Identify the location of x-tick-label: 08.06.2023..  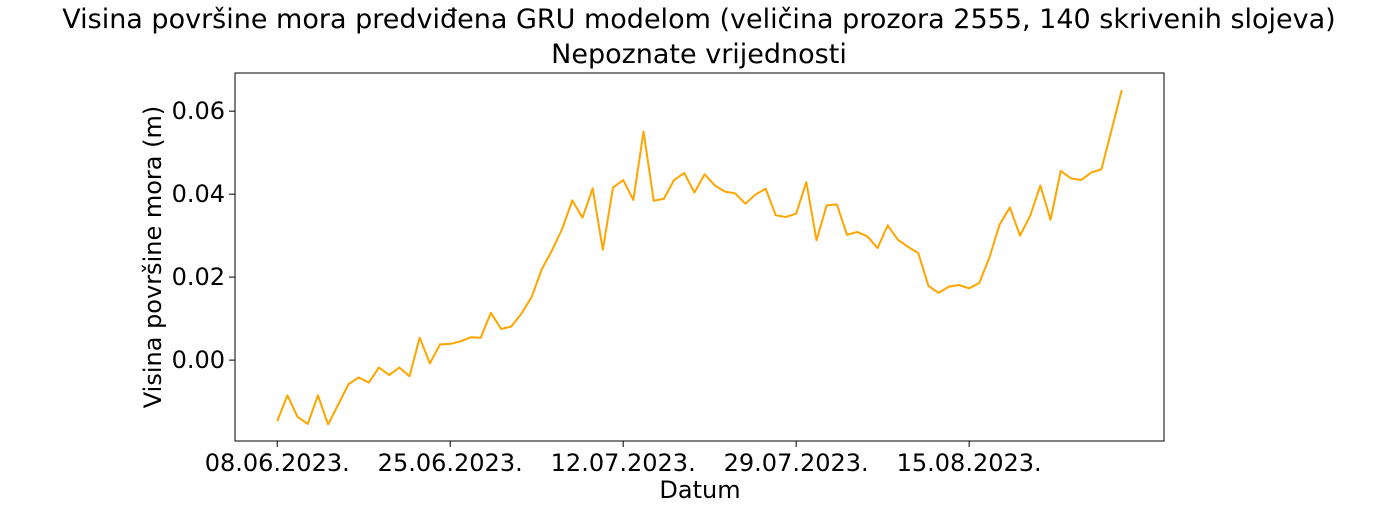
(277, 463).